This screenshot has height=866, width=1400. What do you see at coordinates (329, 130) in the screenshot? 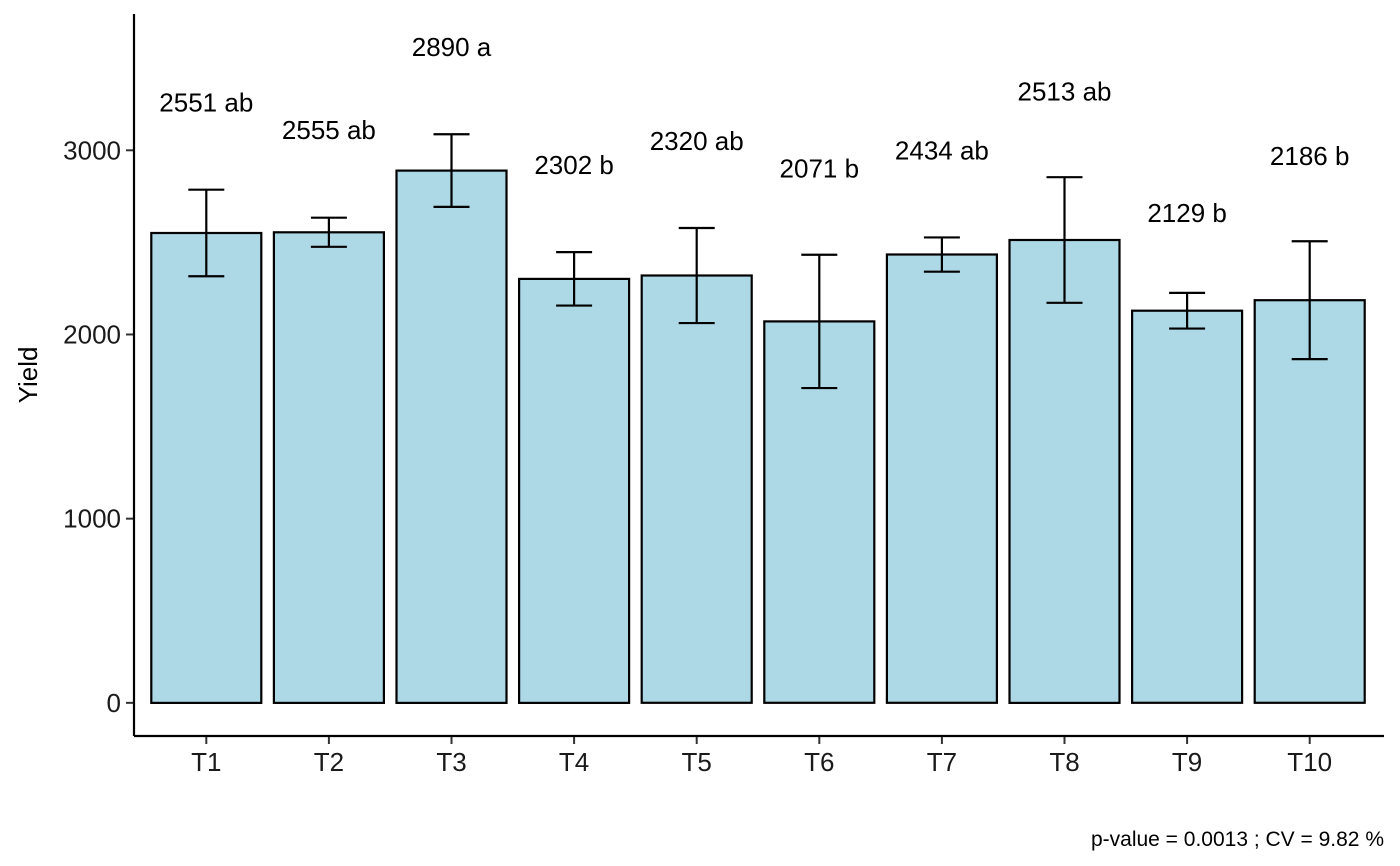
I see `data-label-t2: 2555 ab` at bounding box center [329, 130].